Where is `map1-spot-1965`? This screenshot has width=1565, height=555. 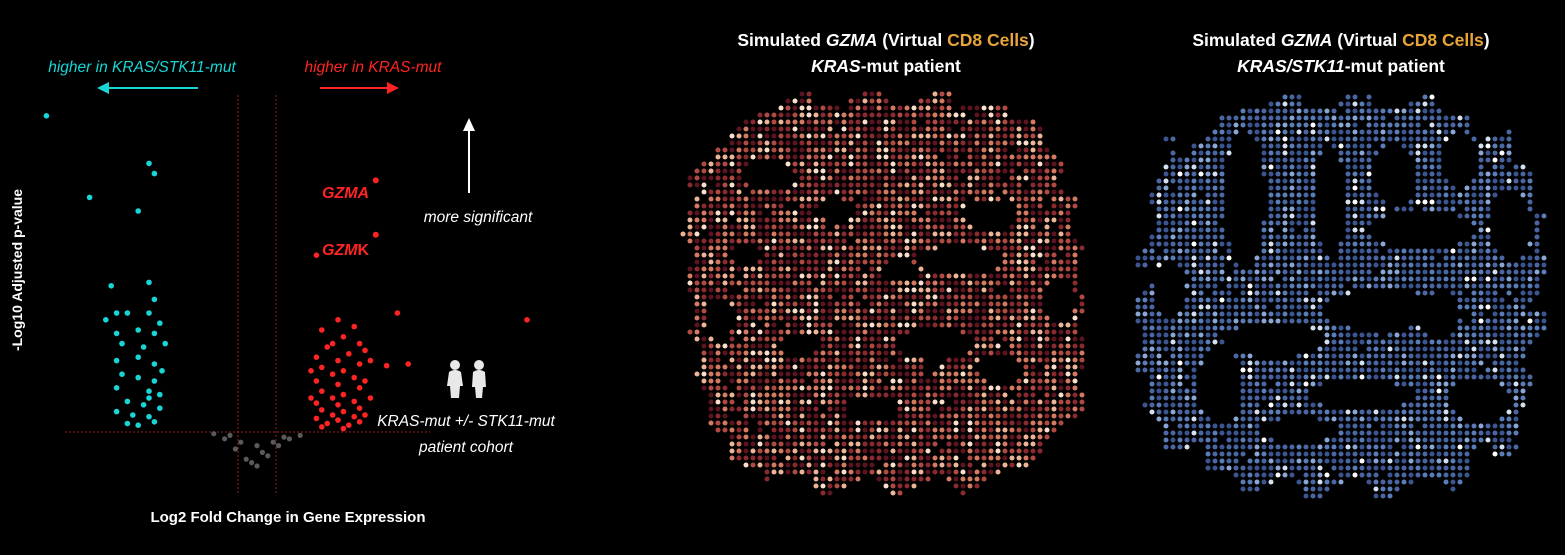
map1-spot-1965 is located at coordinates (760, 409).